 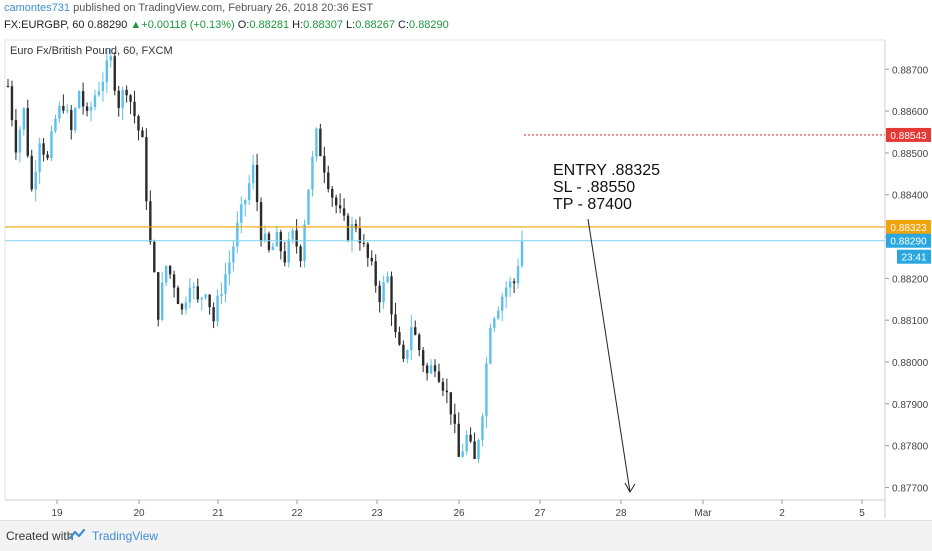 I want to click on price-tick-label: 0.88400, so click(x=910, y=196).